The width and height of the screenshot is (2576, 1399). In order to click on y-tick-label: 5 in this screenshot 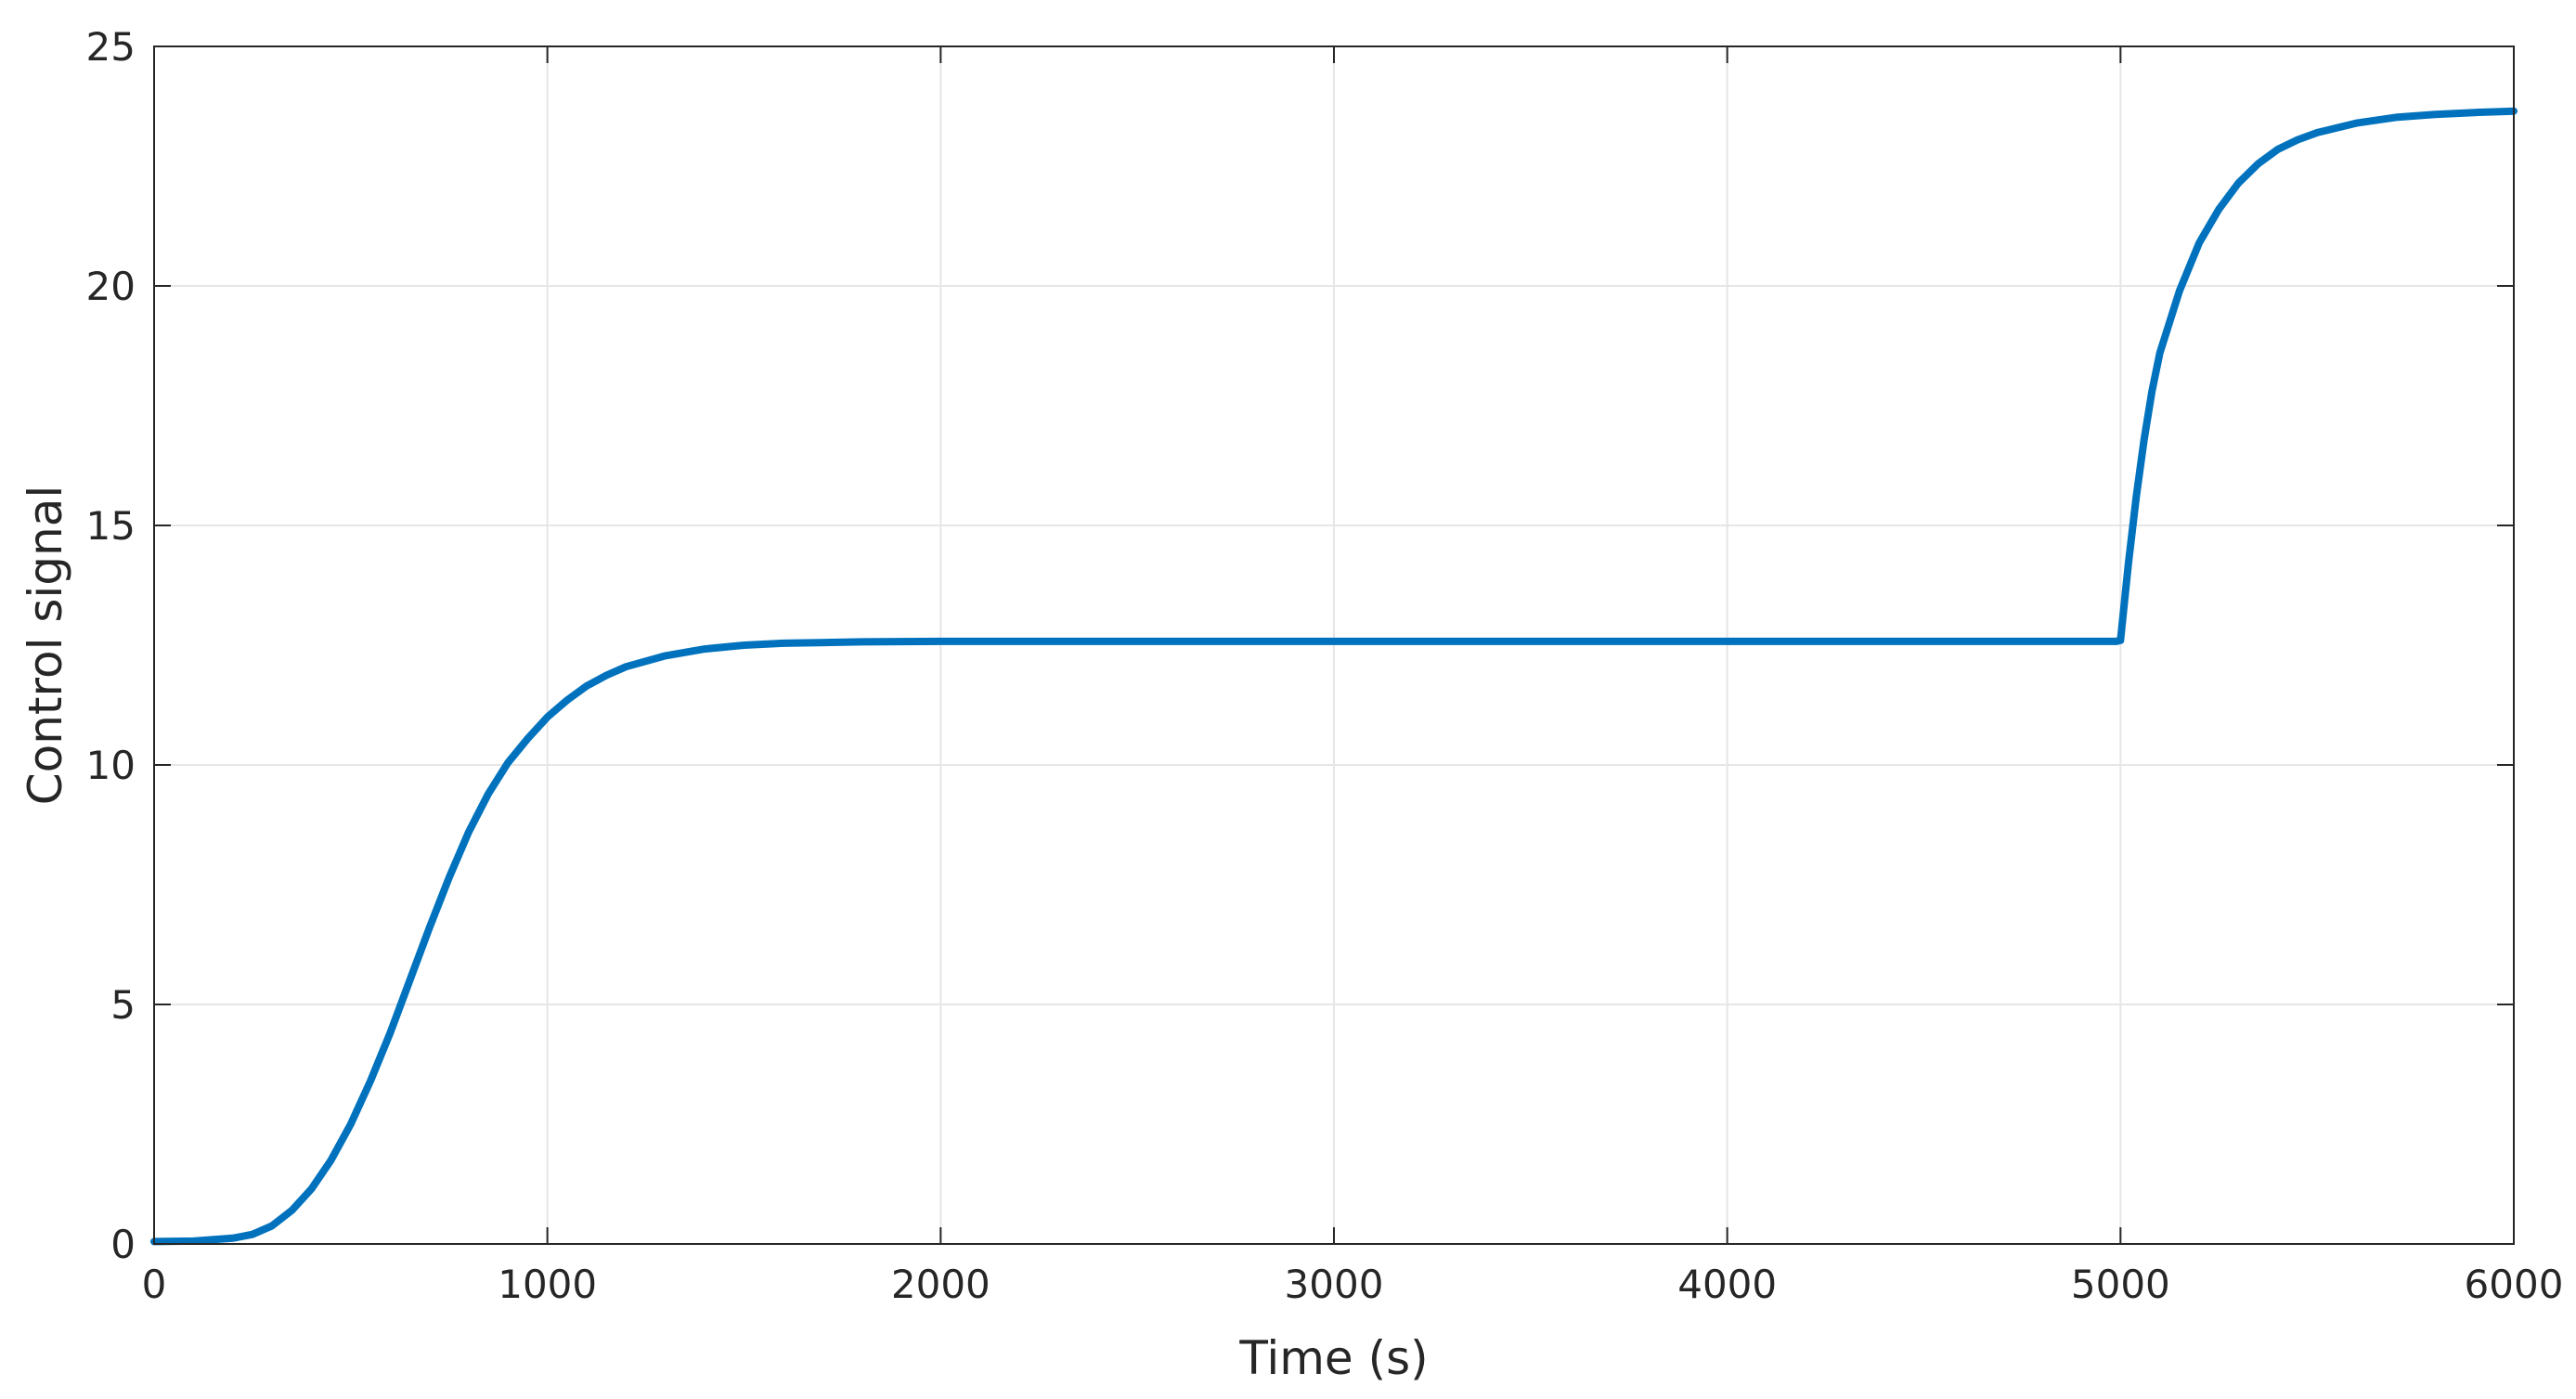, I will do `click(123, 1005)`.